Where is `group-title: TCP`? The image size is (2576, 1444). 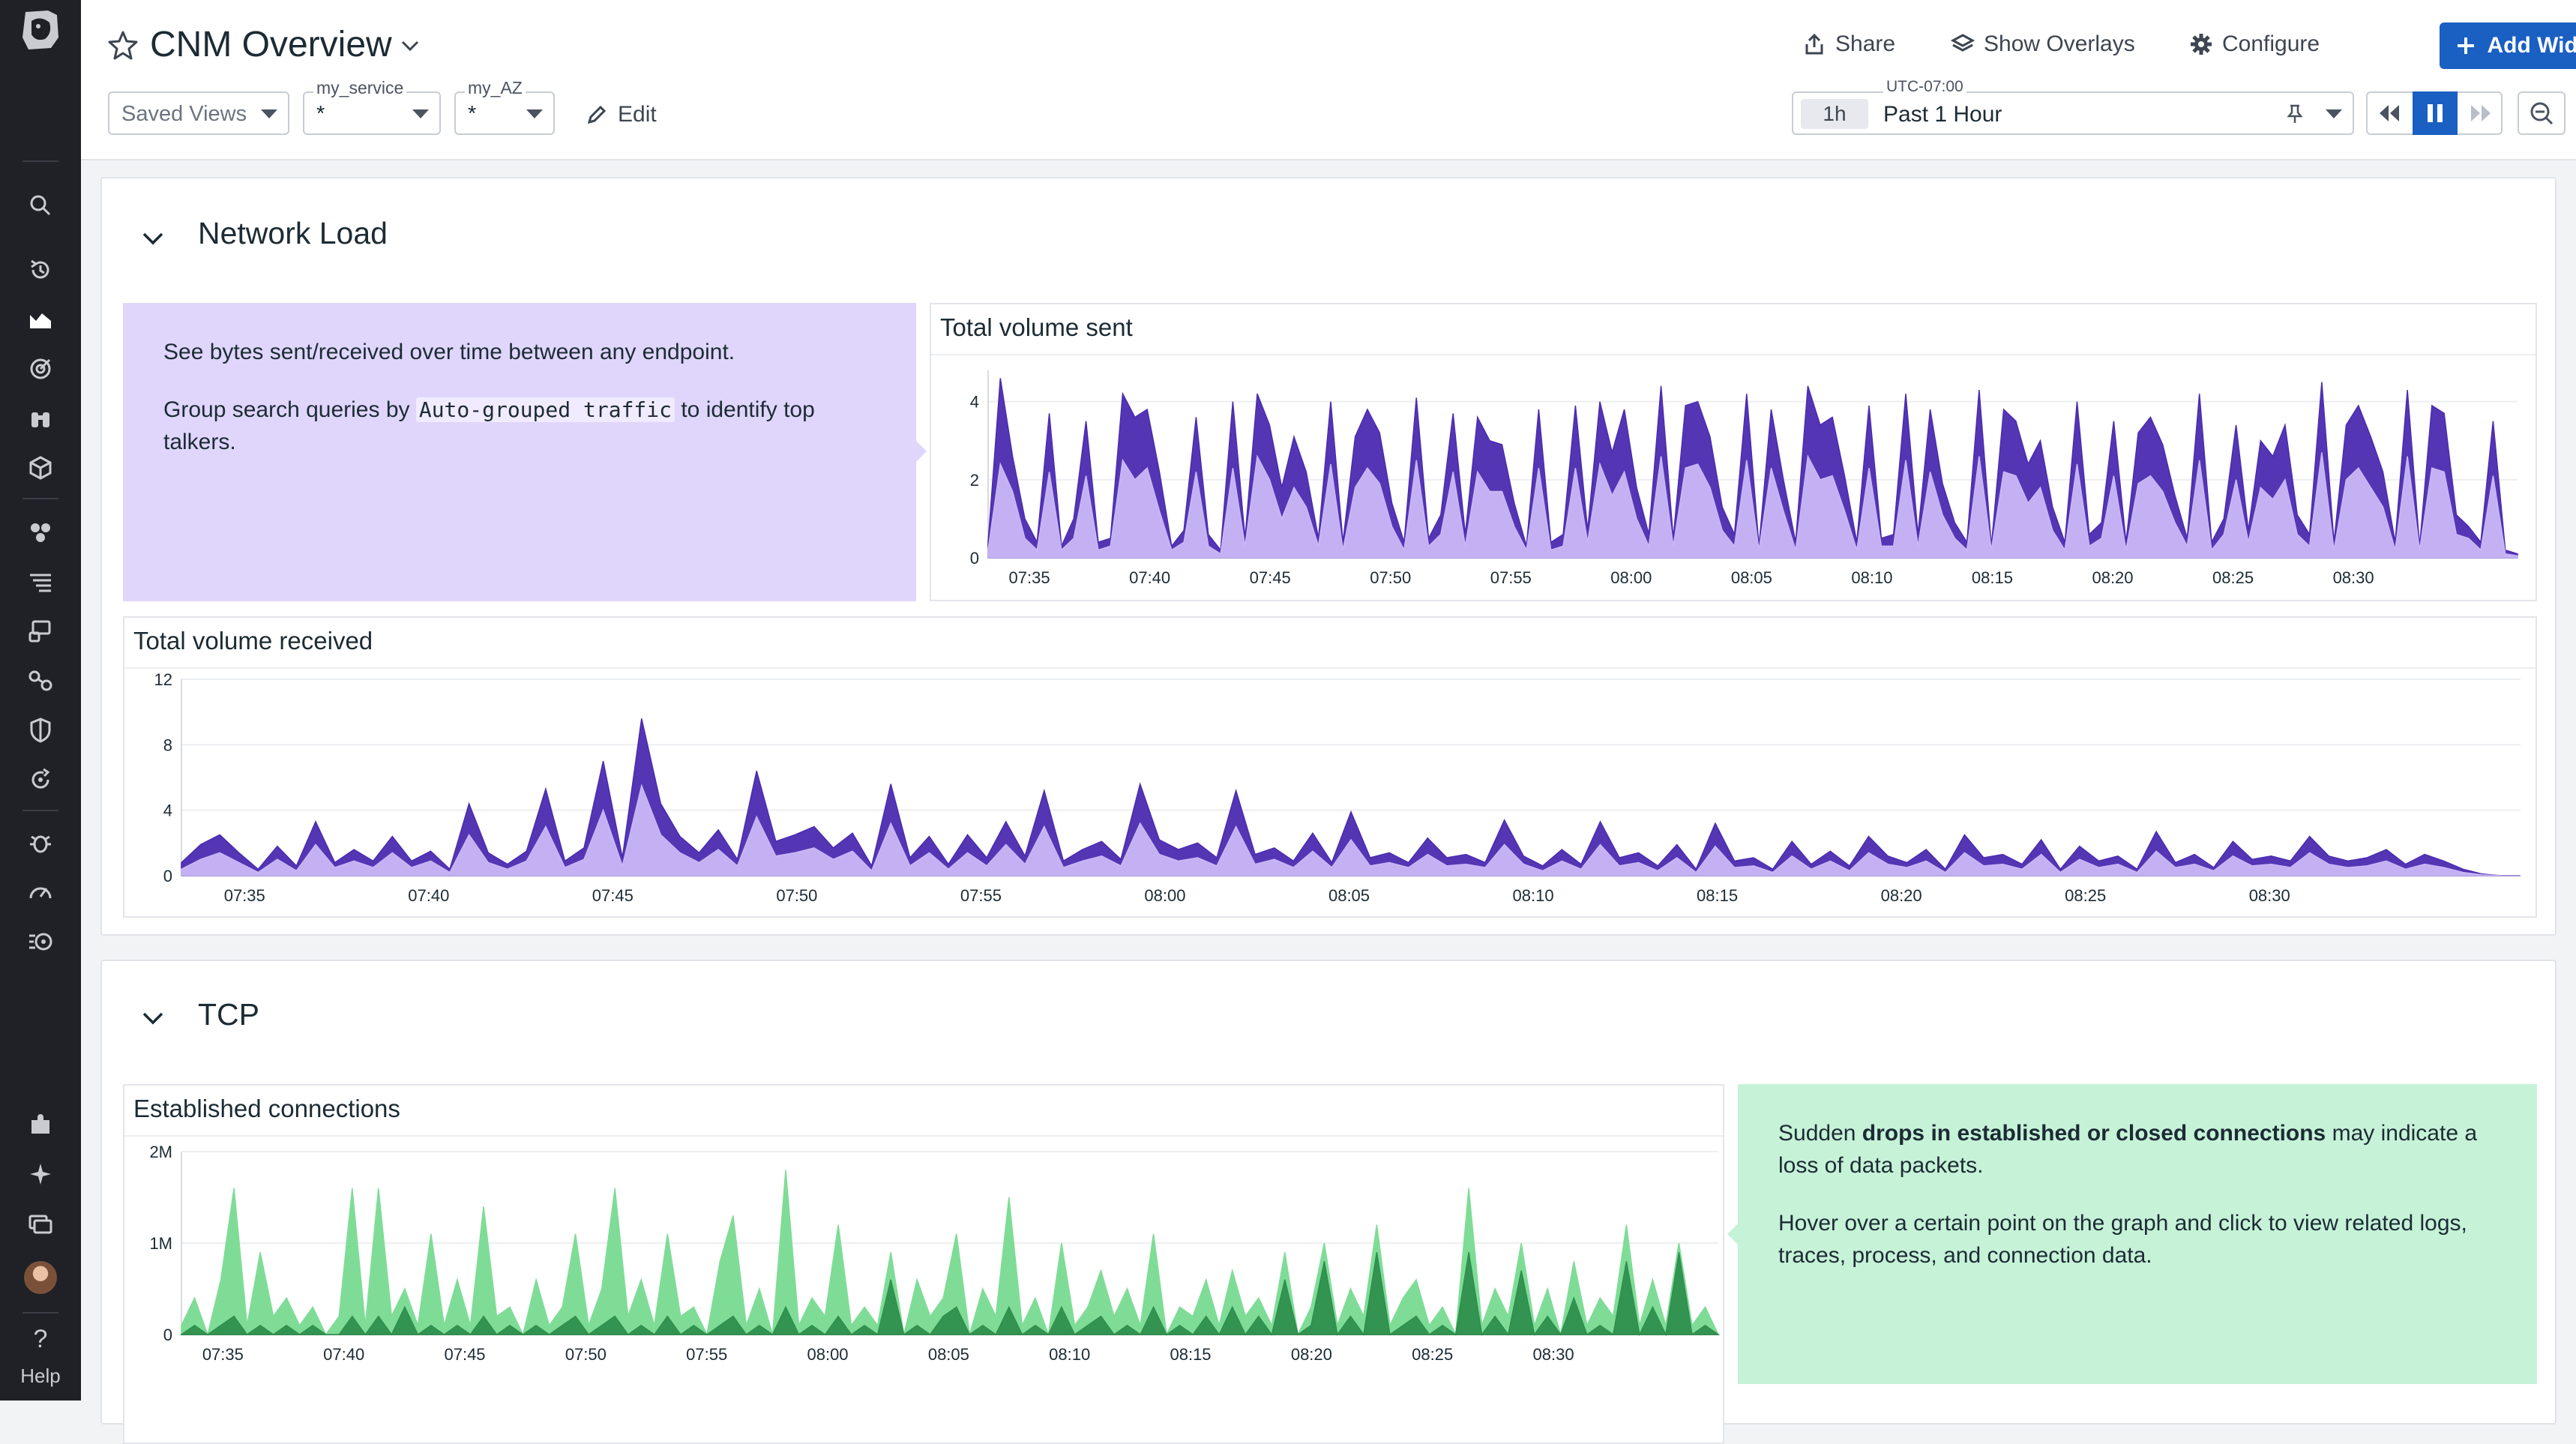 group-title: TCP is located at coordinates (229, 1014).